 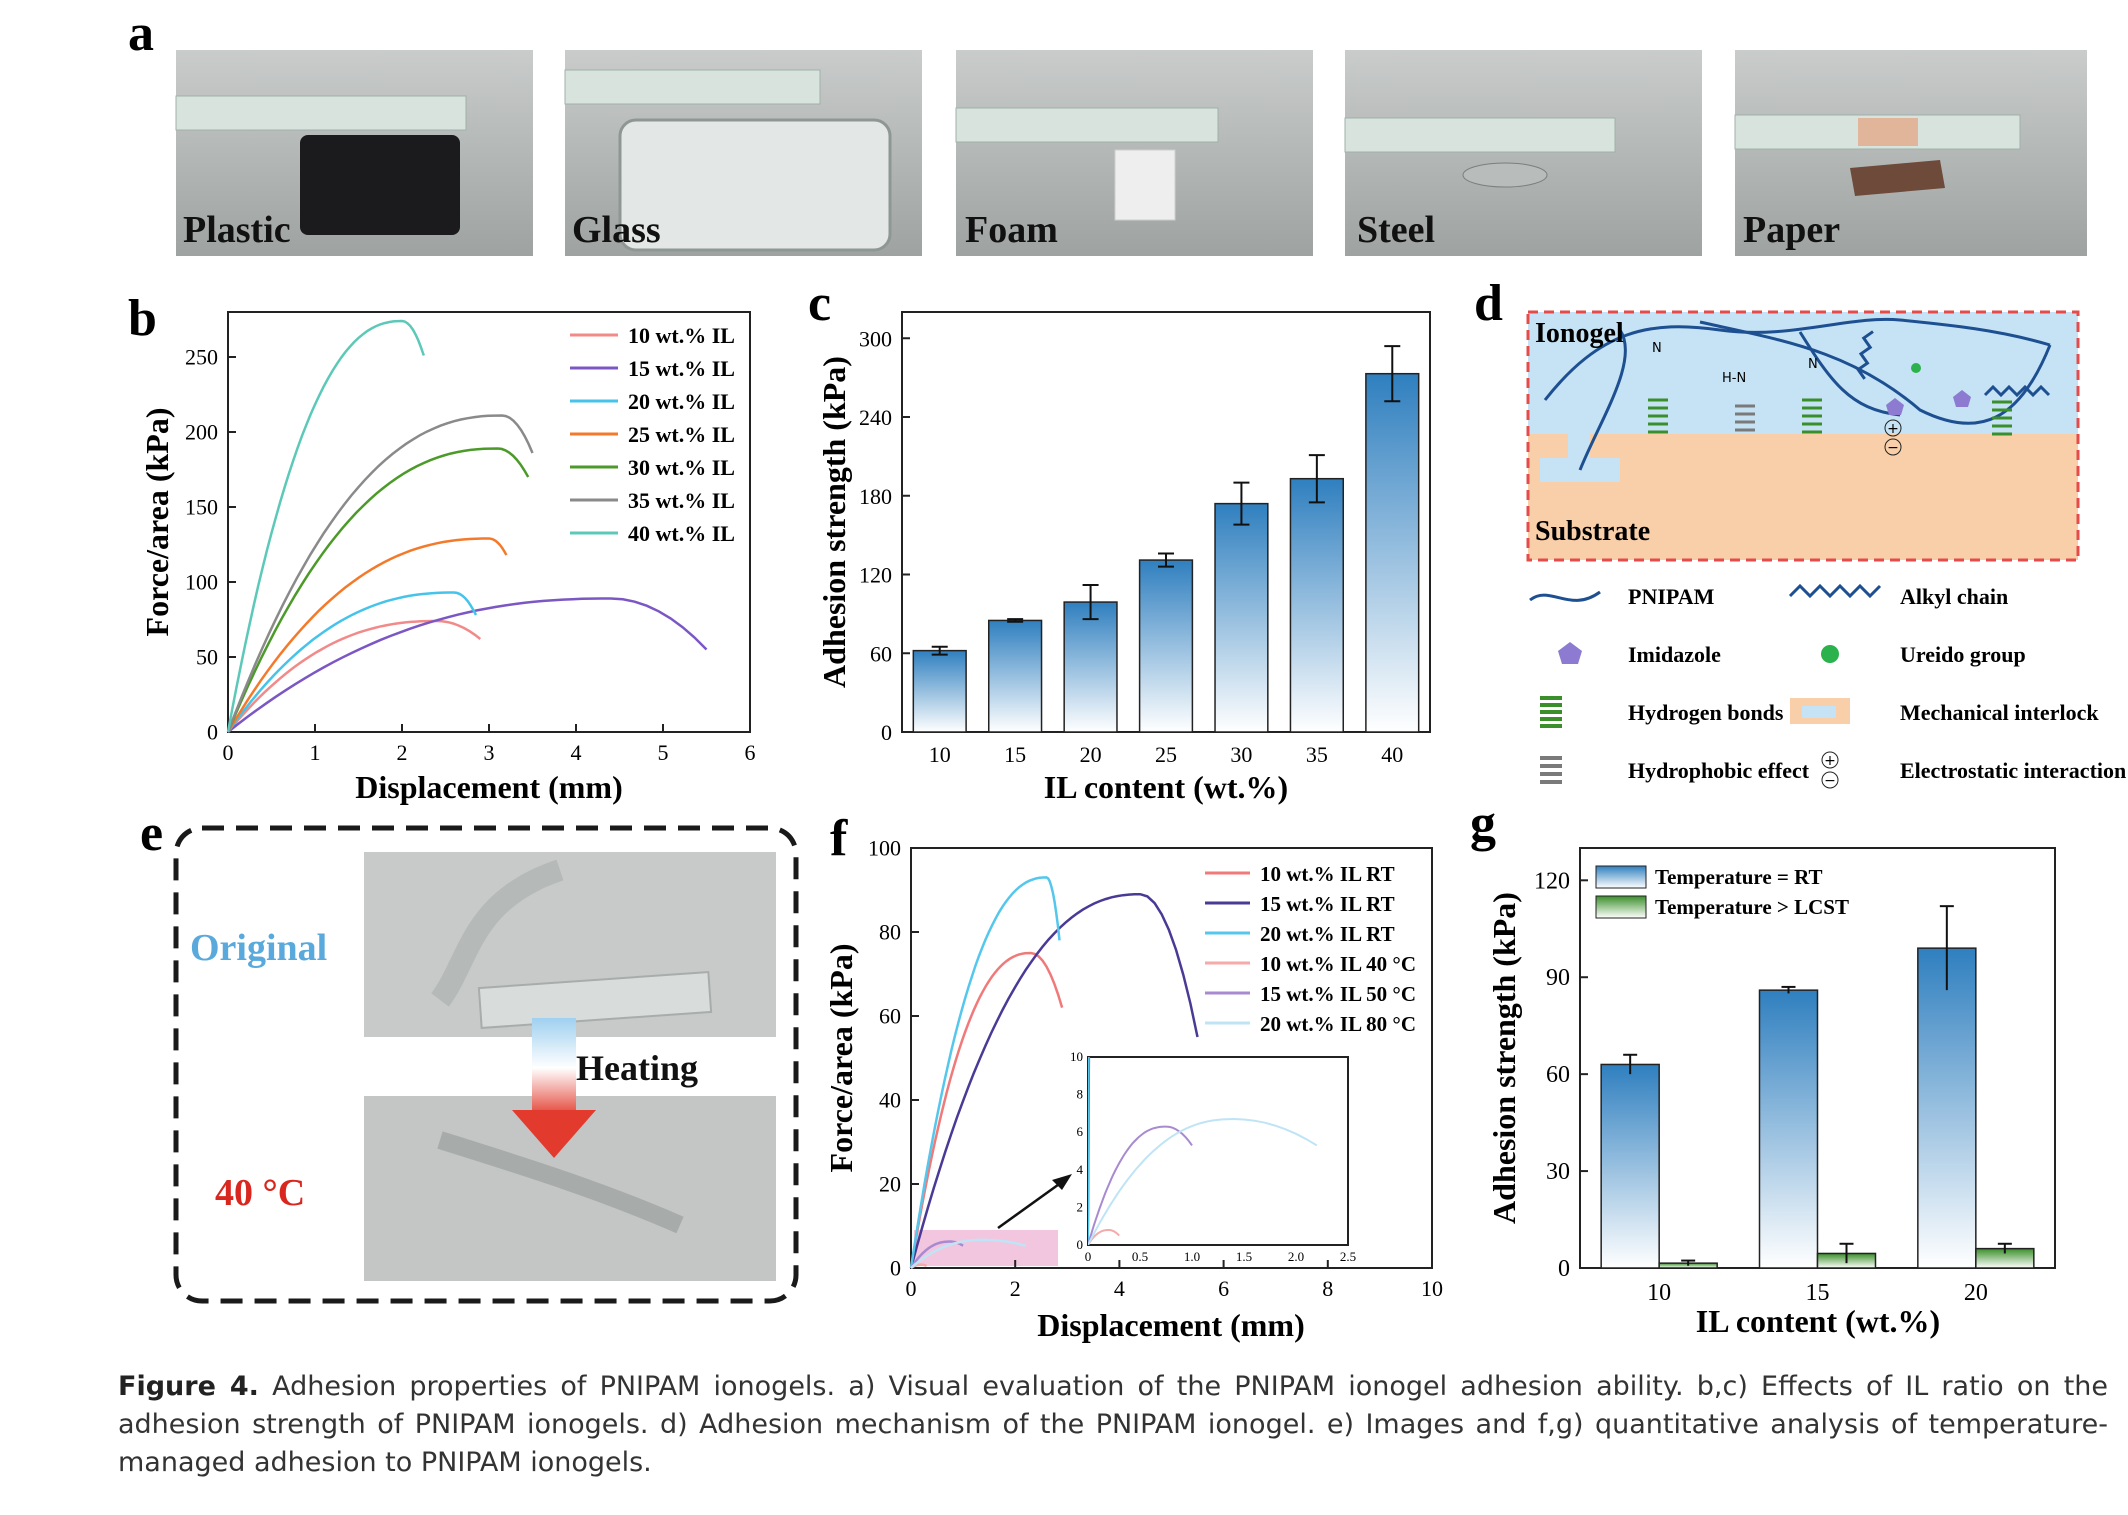 What do you see at coordinates (201, 432) in the screenshot?
I see `y-tick-label: 200` at bounding box center [201, 432].